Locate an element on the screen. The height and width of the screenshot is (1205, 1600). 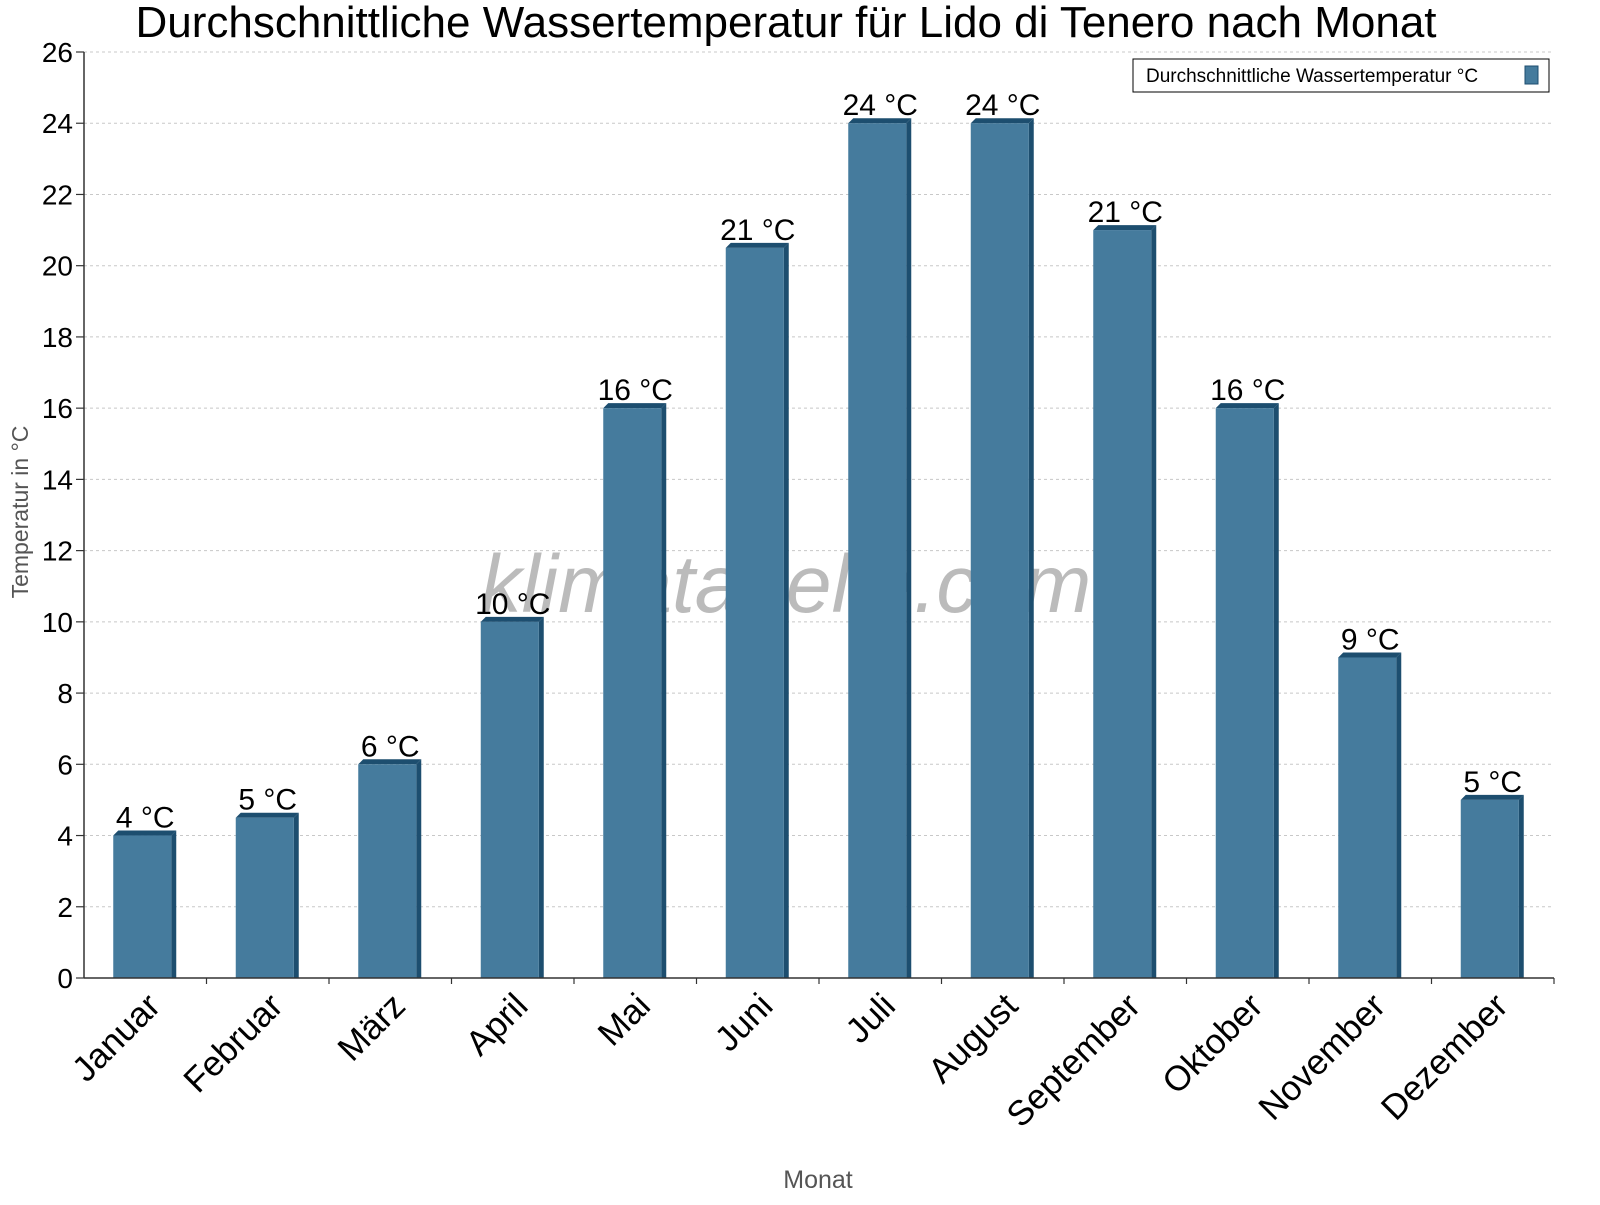
x-tick-label: Januar is located at coordinates (116, 1037).